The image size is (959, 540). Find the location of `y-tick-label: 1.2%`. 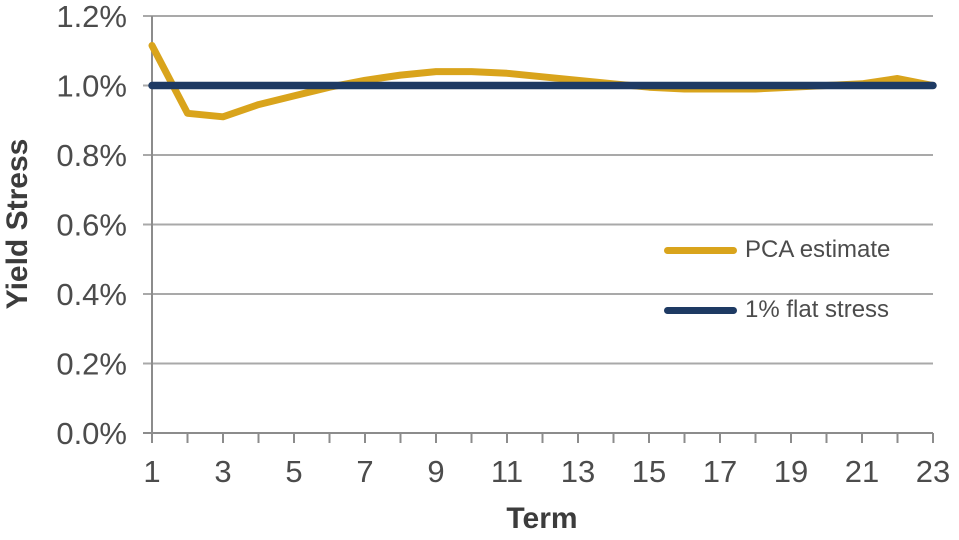

y-tick-label: 1.2% is located at coordinates (91, 17).